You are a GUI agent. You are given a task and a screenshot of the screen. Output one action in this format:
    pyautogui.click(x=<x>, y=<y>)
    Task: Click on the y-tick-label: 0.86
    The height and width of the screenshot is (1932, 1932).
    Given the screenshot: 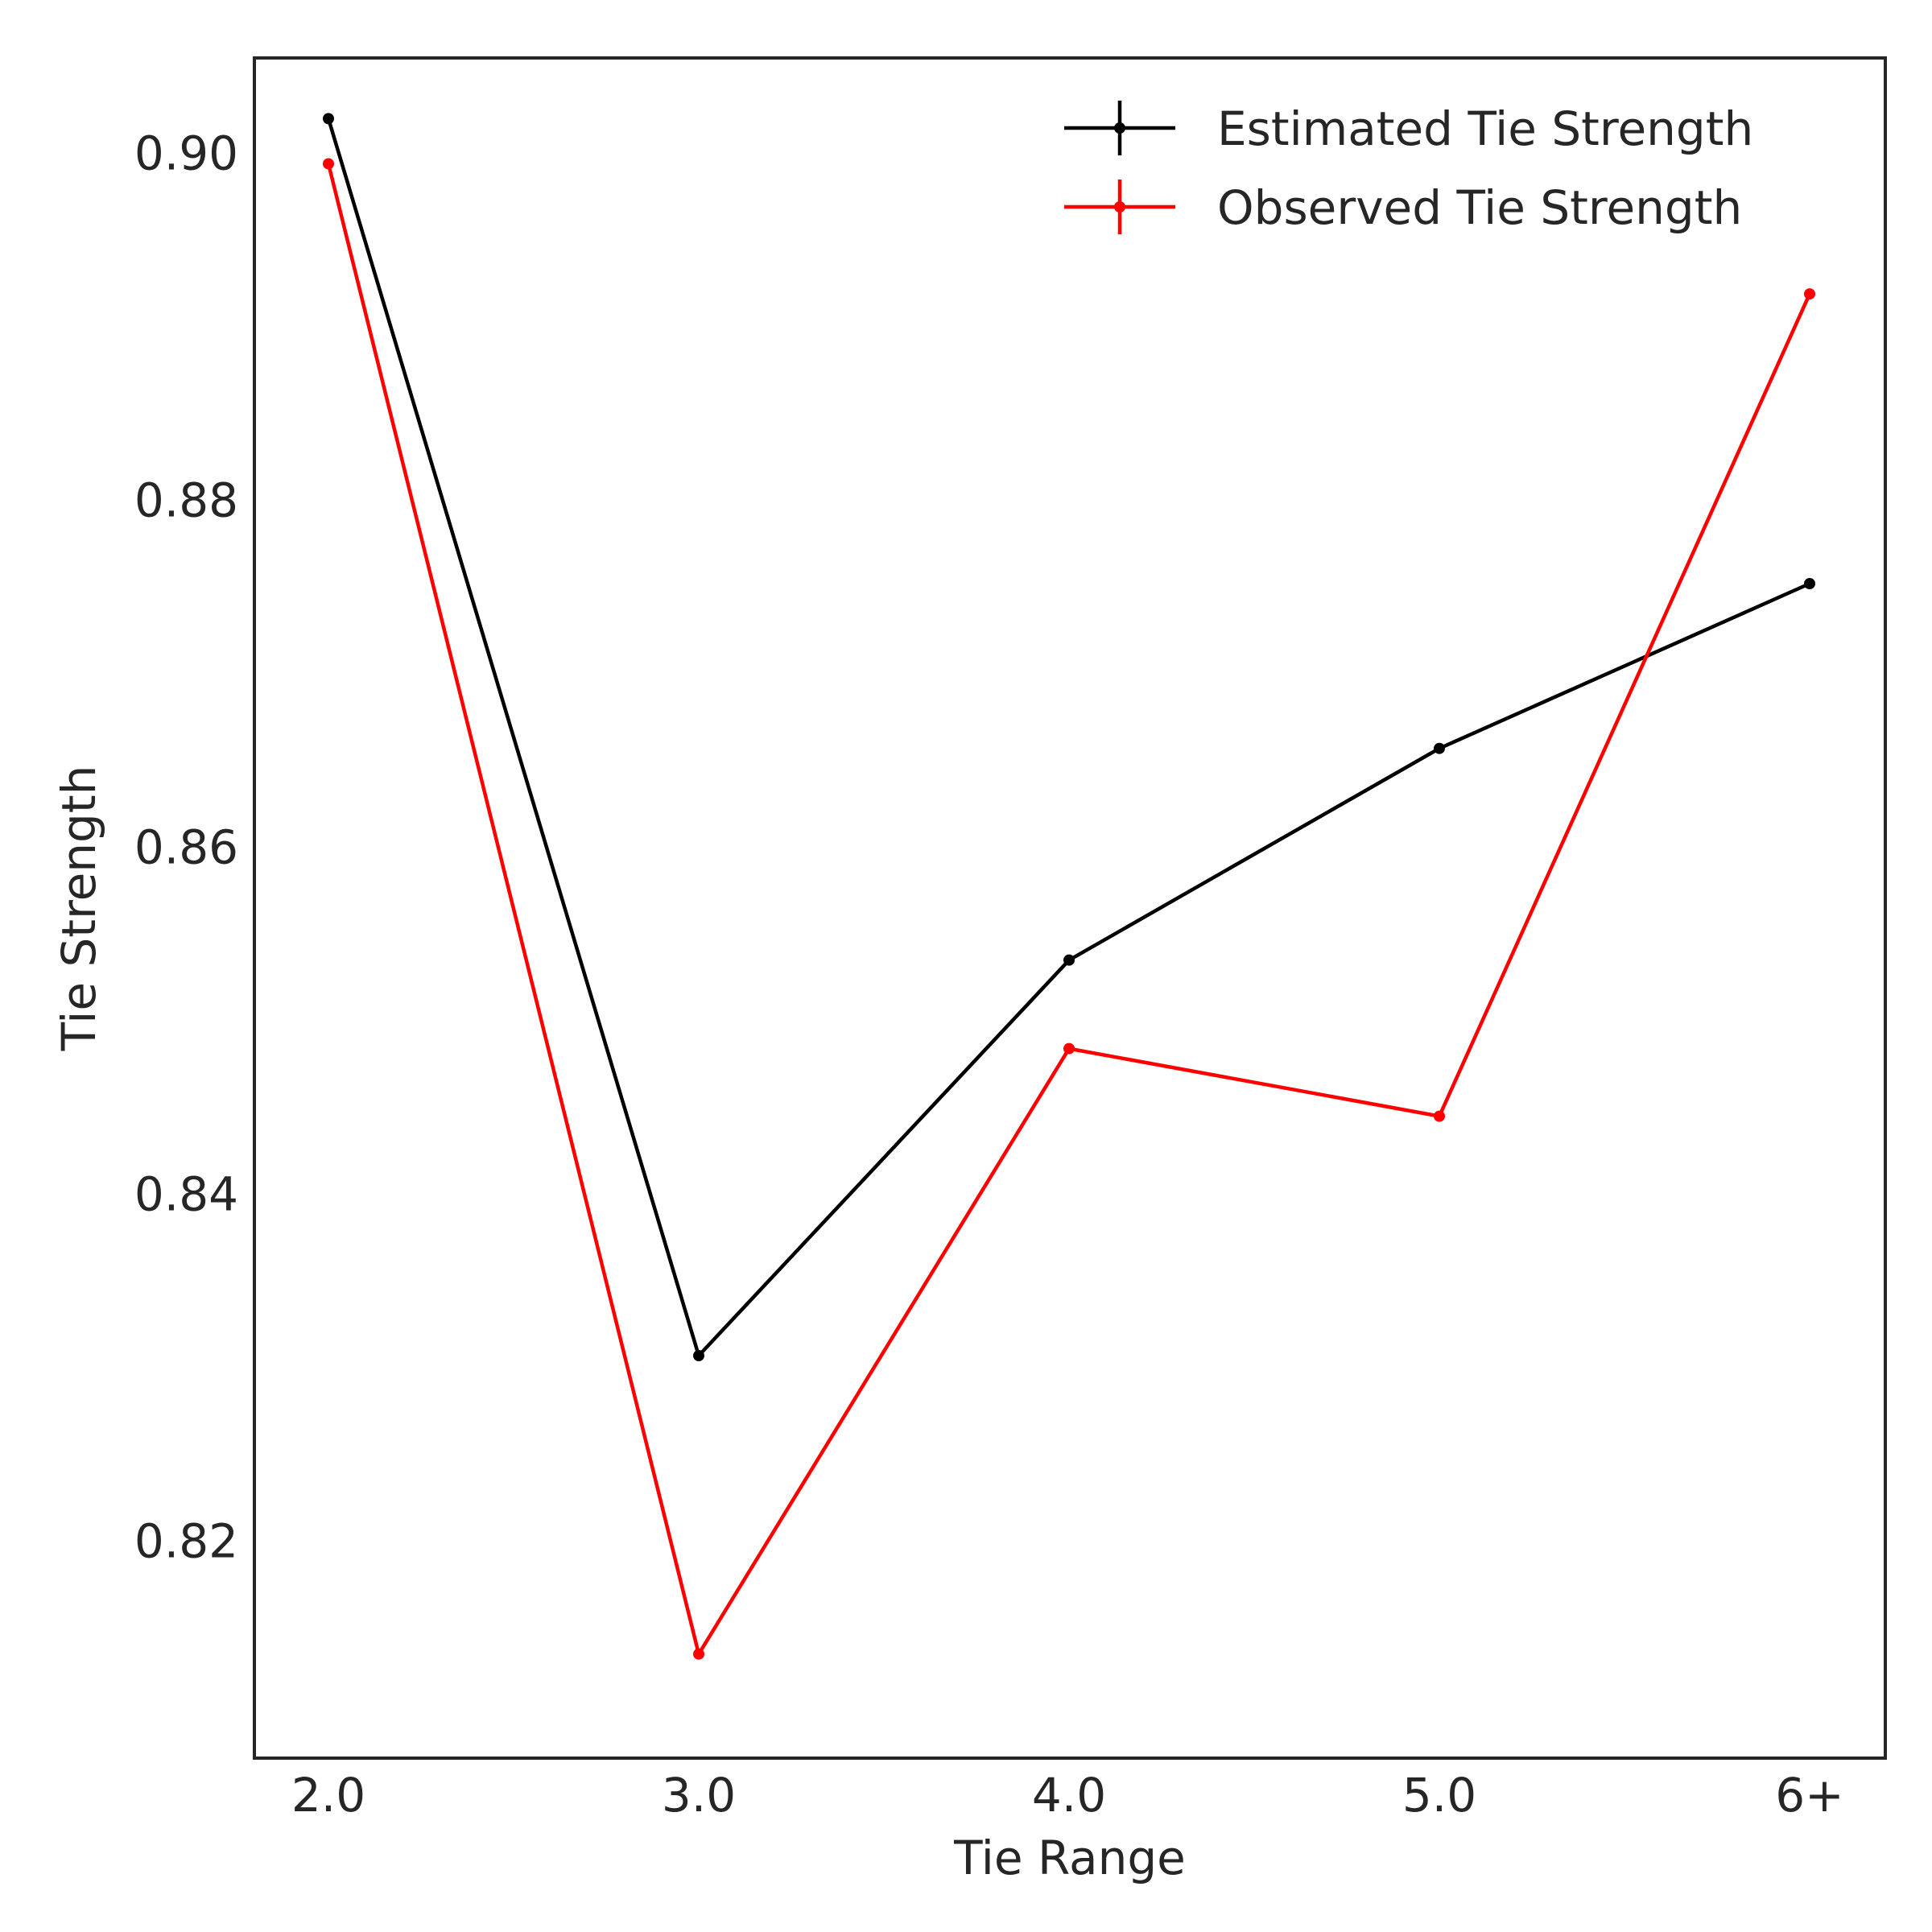 What is the action you would take?
    pyautogui.click(x=186, y=847)
    